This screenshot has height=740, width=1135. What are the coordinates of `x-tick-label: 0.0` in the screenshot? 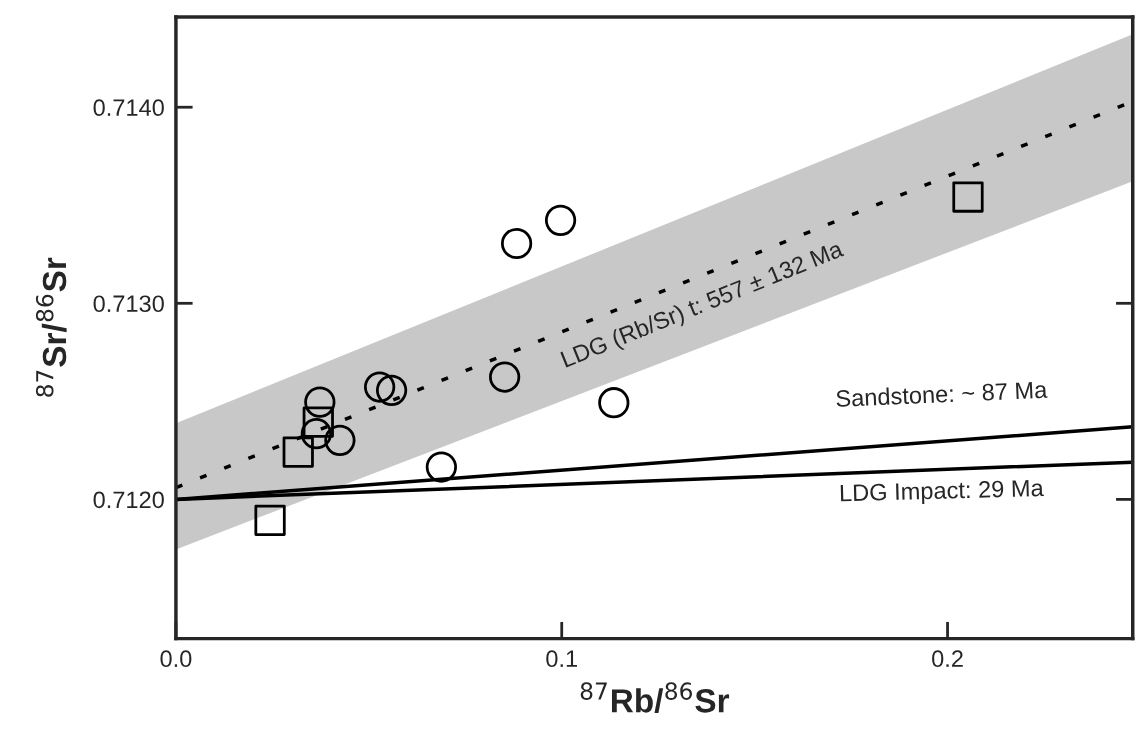 It's located at (176, 659).